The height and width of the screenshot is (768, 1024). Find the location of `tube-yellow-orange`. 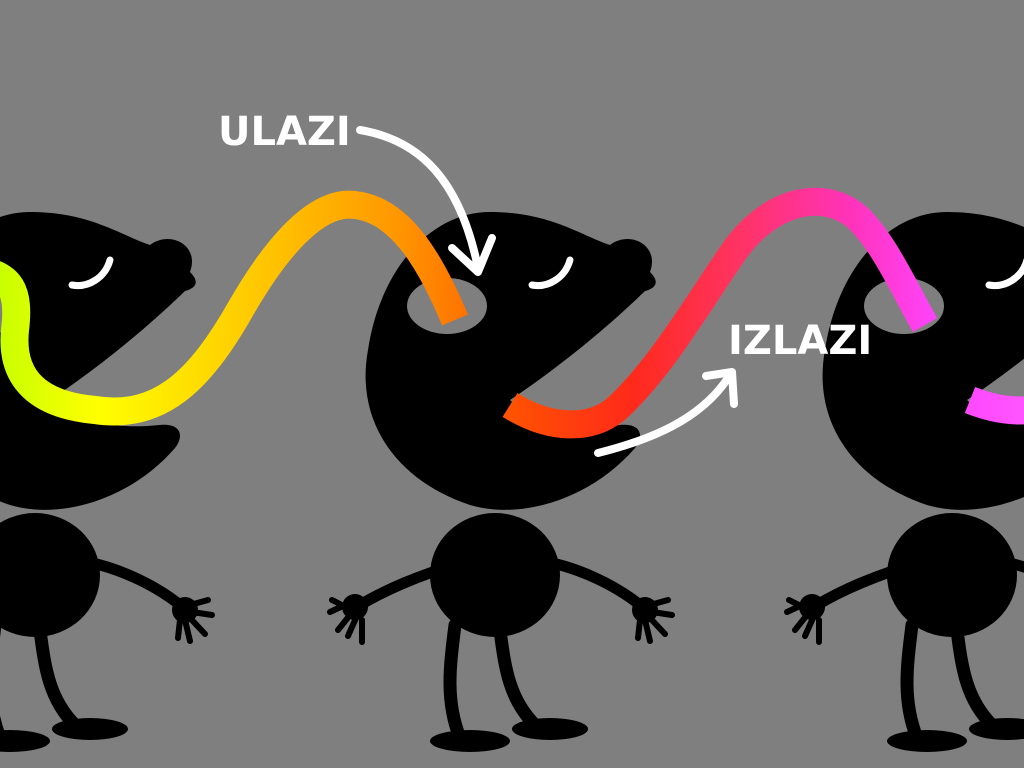

tube-yellow-orange is located at coordinates (234, 308).